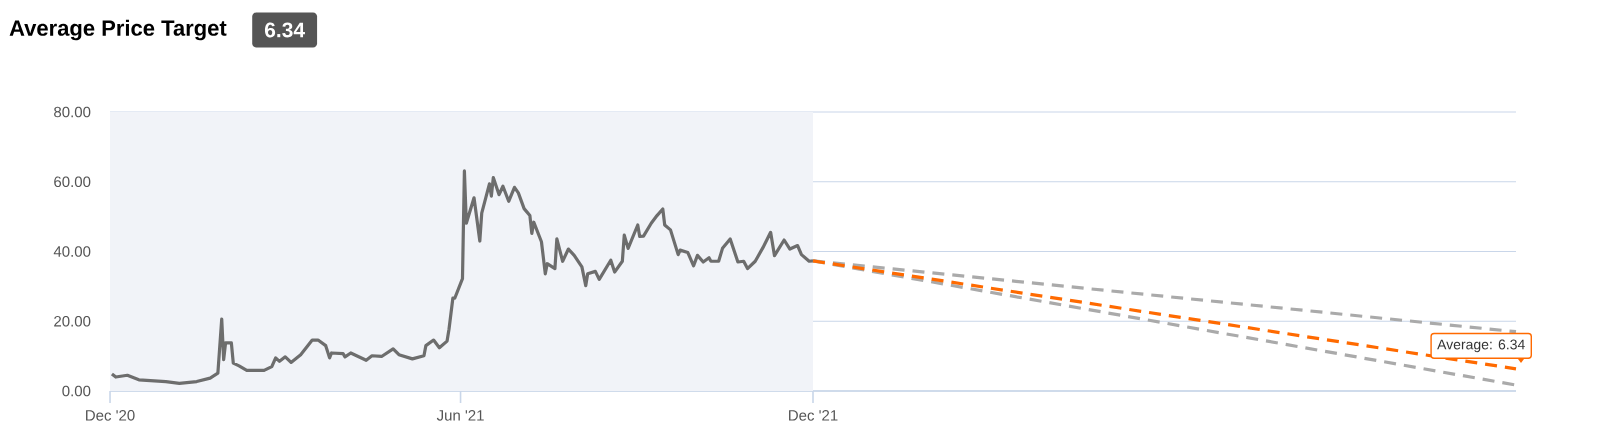  Describe the element at coordinates (72, 251) in the screenshot. I see `y-tick-label: 40.00` at that location.